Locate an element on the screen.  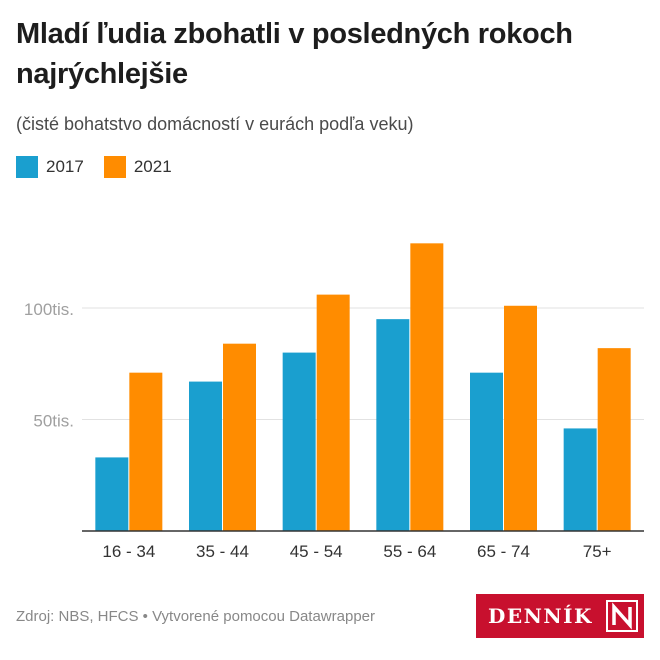
legend-swatch-2017 is located at coordinates (27, 167).